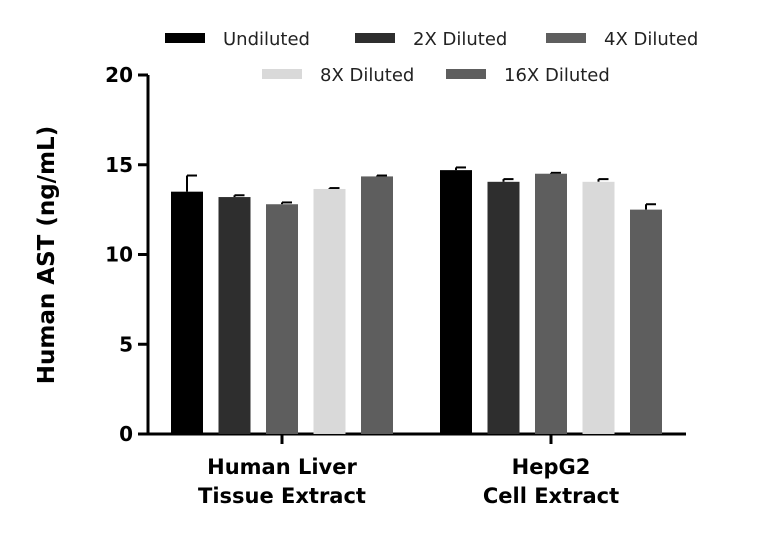  What do you see at coordinates (651, 39) in the screenshot?
I see `legend-label: 4X Diluted` at bounding box center [651, 39].